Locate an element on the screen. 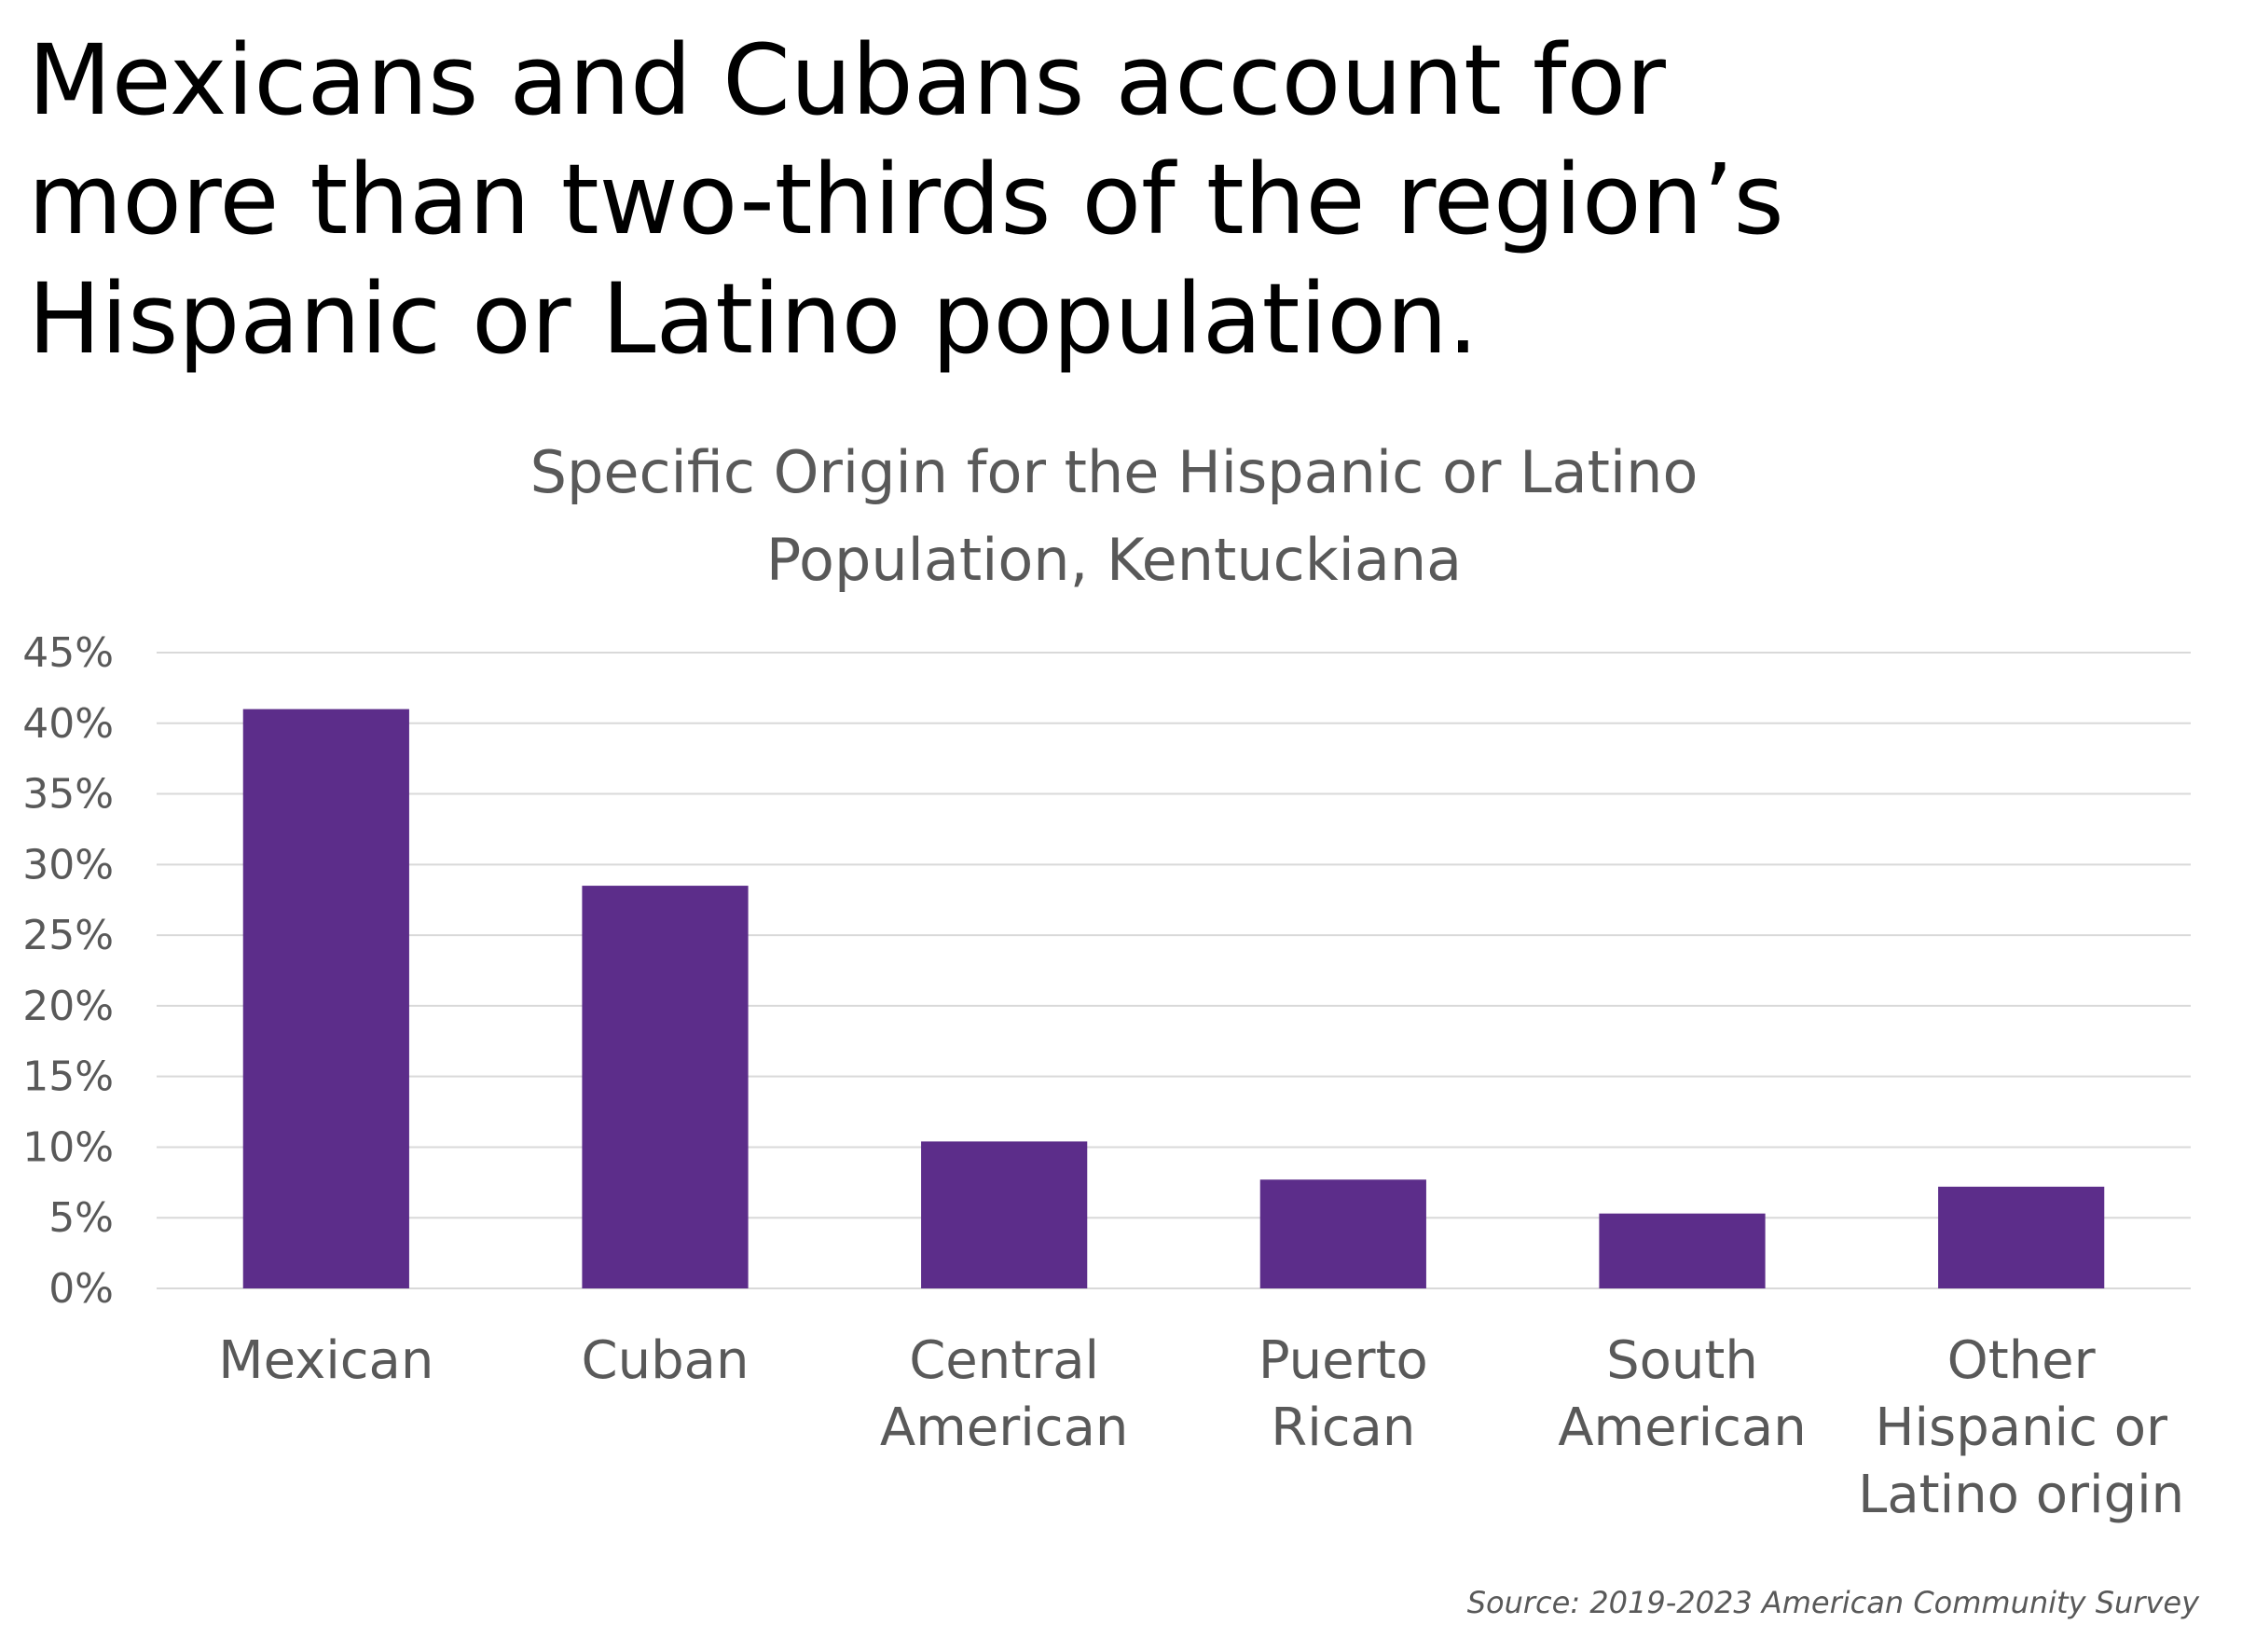  y-tick-label: 45% is located at coordinates (68, 653).